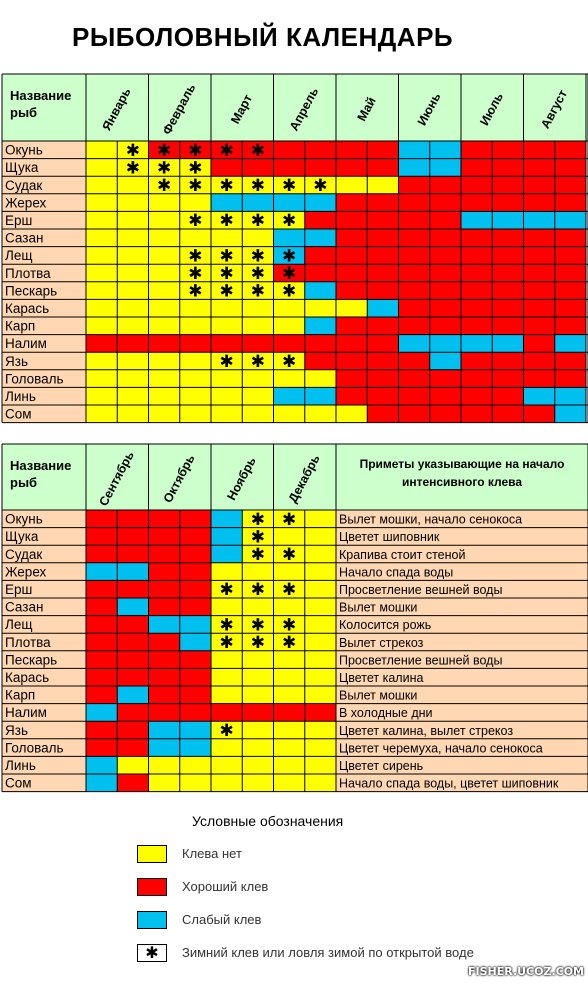 The width and height of the screenshot is (588, 985). Describe the element at coordinates (426, 731) in the screenshot. I see `sign-text: Цветет калина, вылет стрекоз` at that location.